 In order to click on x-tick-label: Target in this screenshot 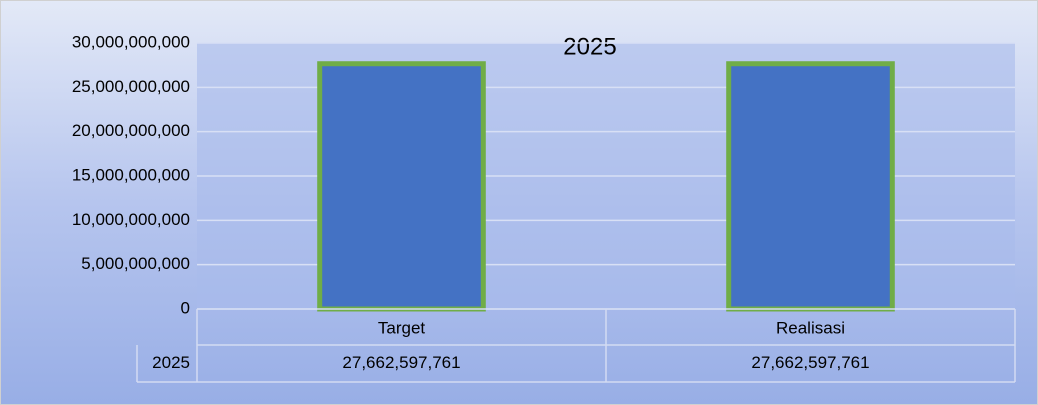, I will do `click(402, 327)`.